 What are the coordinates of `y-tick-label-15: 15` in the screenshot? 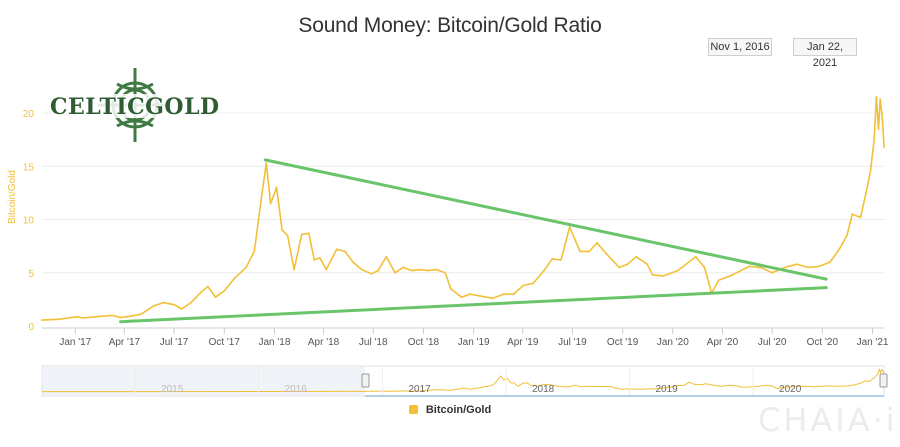 It's located at (29, 167).